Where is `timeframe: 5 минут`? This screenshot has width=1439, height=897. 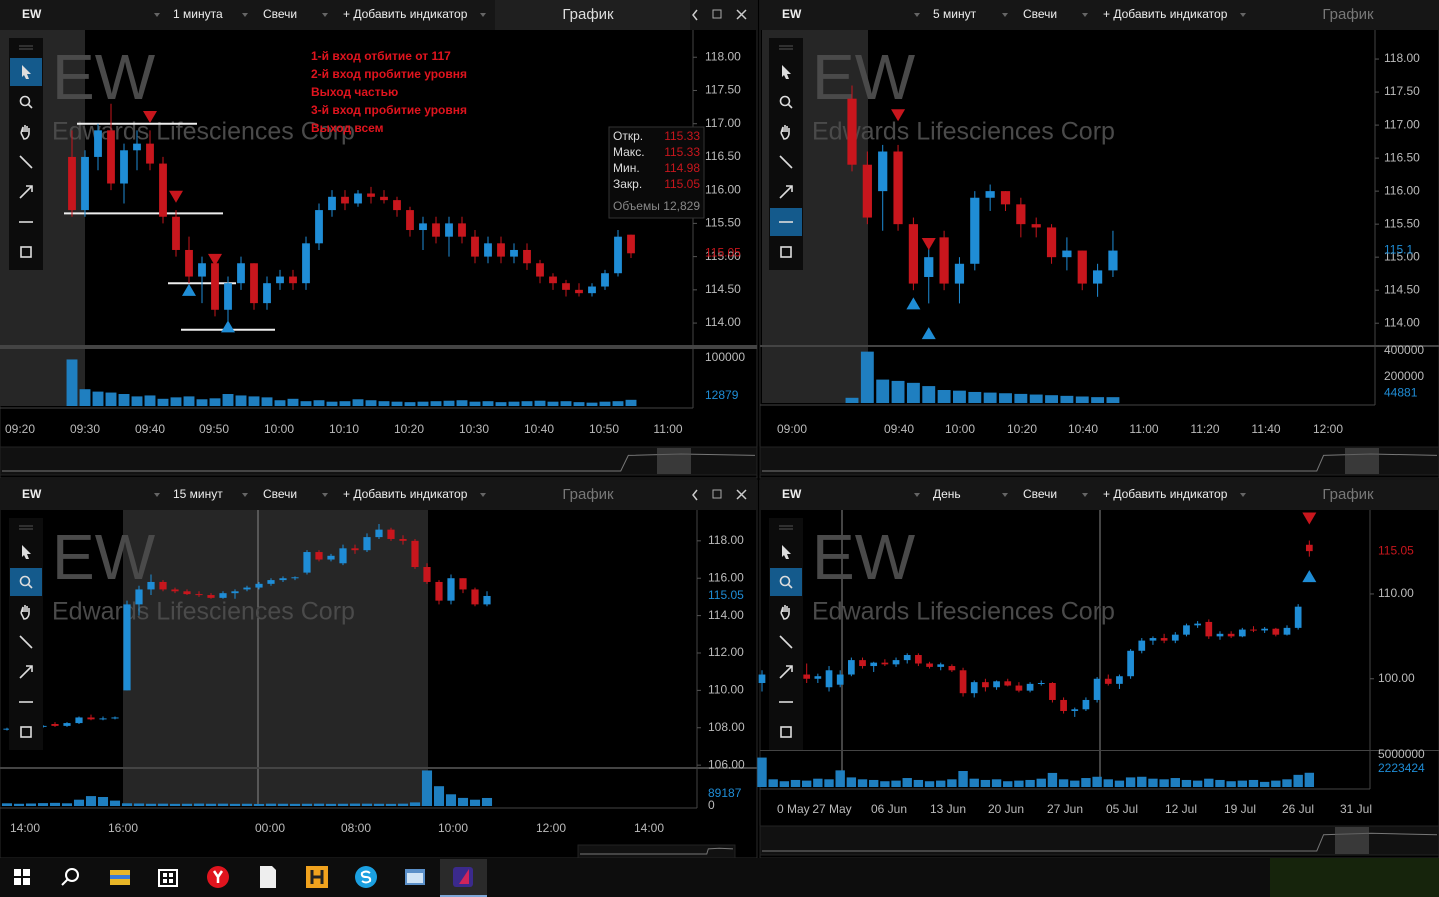
timeframe: 5 минут is located at coordinates (955, 14).